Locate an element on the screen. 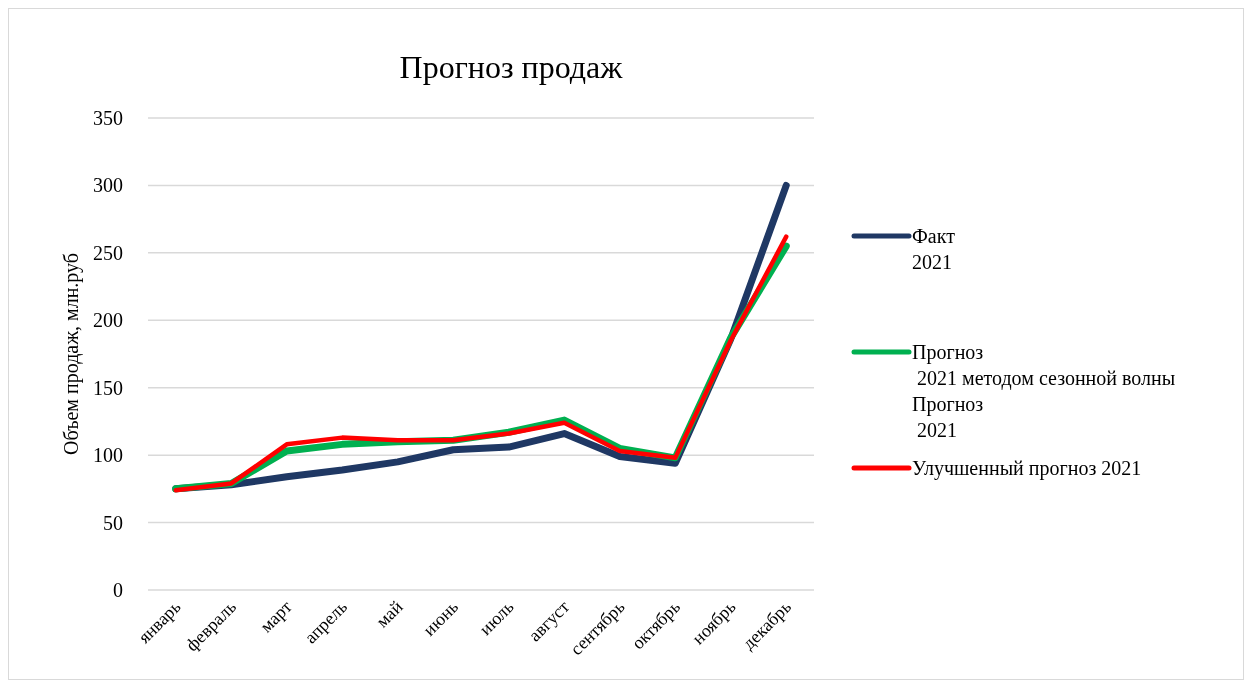 Image resolution: width=1252 pixels, height=688 pixels. legend-label: Прогноз 2021 методом сезонной волны is located at coordinates (1044, 365).